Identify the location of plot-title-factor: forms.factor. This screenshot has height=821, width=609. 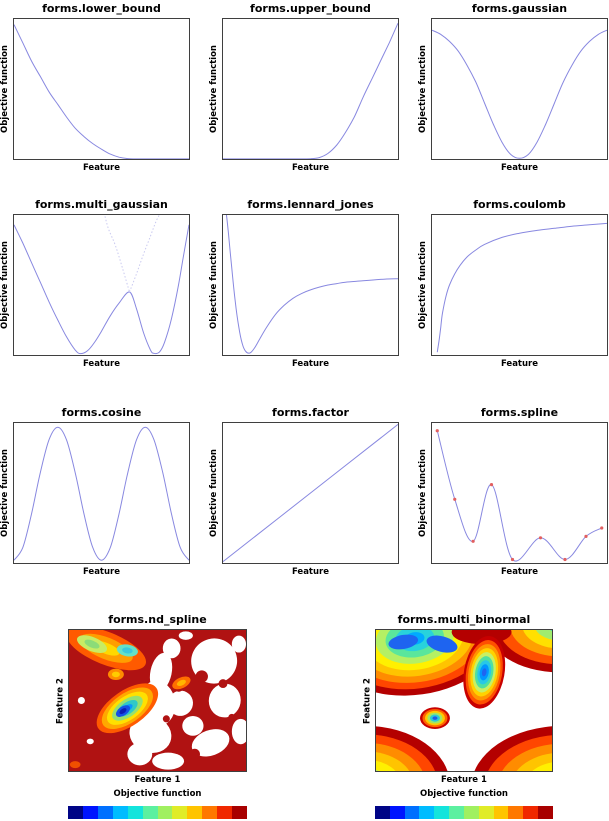
(310, 412).